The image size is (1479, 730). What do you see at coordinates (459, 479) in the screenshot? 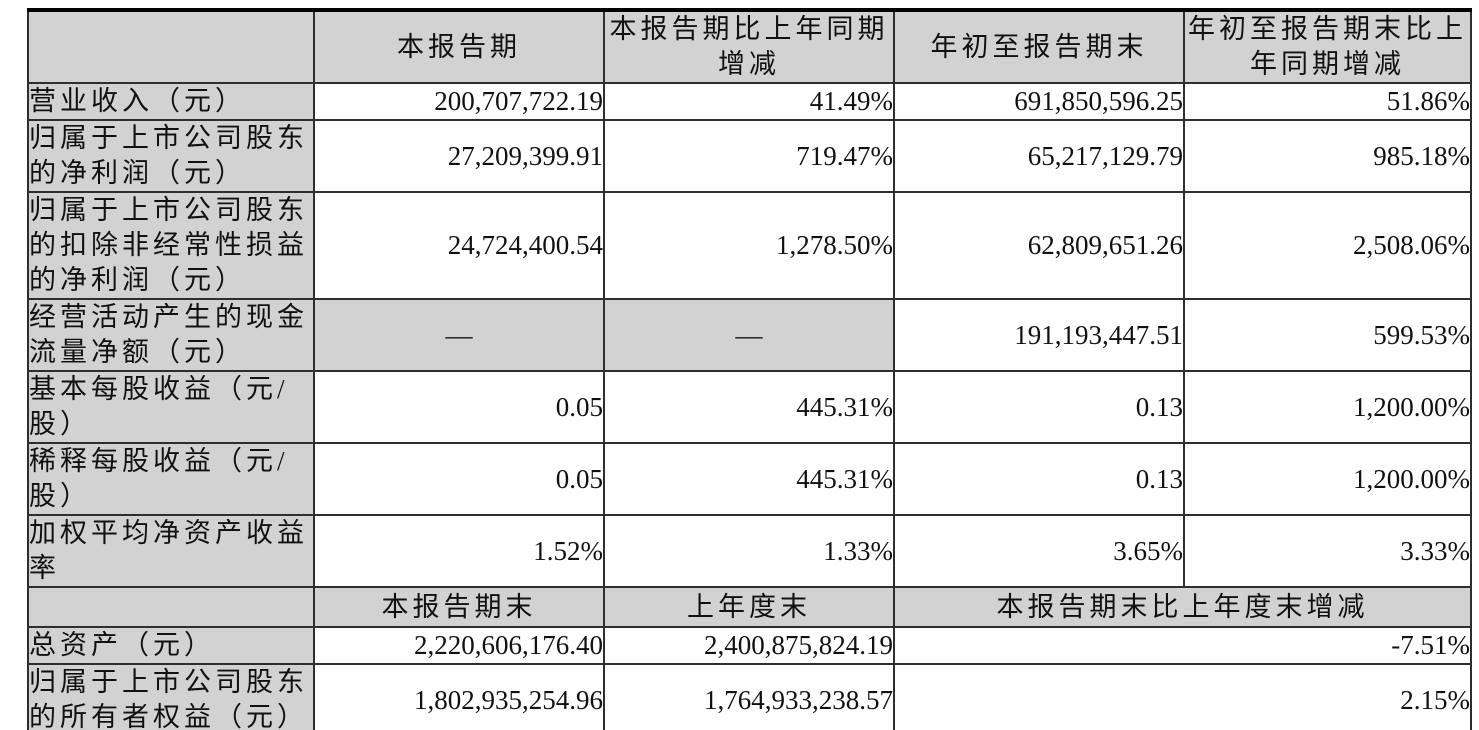
I see `diluted-eps-current: 0.05` at bounding box center [459, 479].